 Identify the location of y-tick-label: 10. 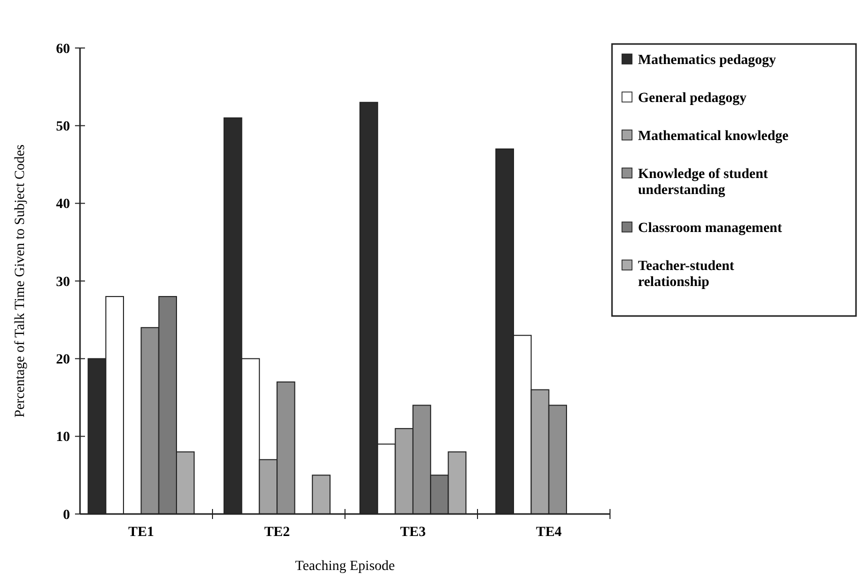
(63, 438).